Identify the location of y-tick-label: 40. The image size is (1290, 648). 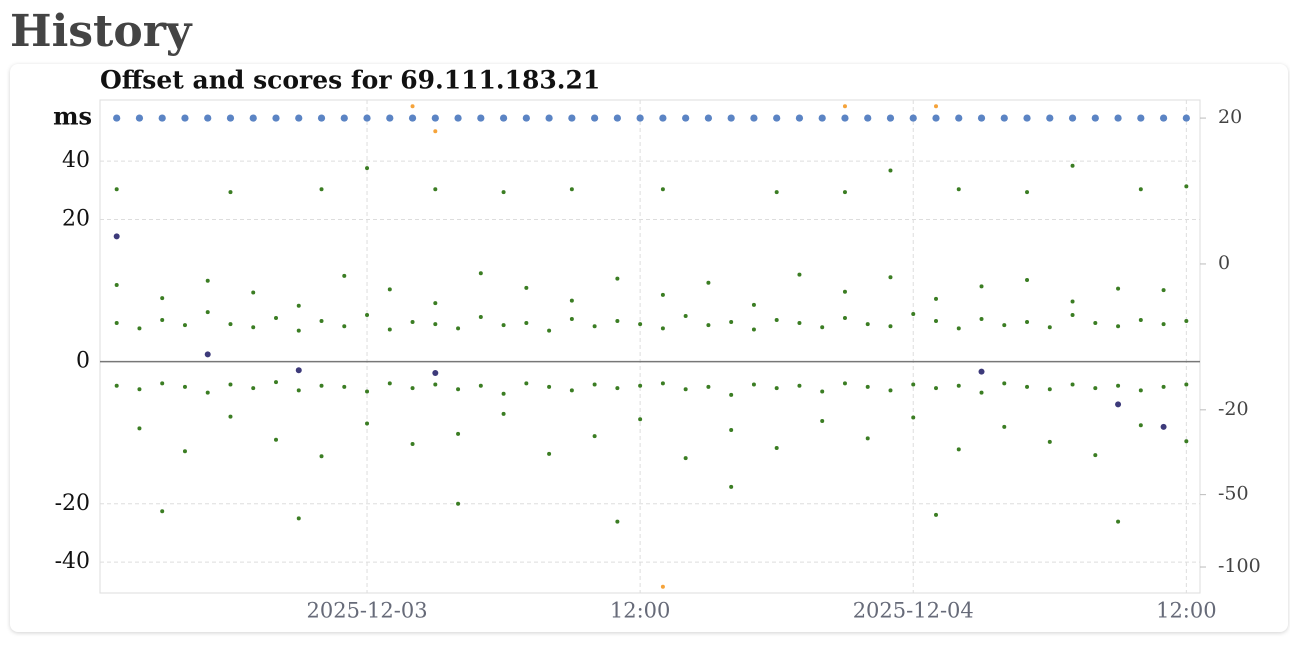
(76, 160).